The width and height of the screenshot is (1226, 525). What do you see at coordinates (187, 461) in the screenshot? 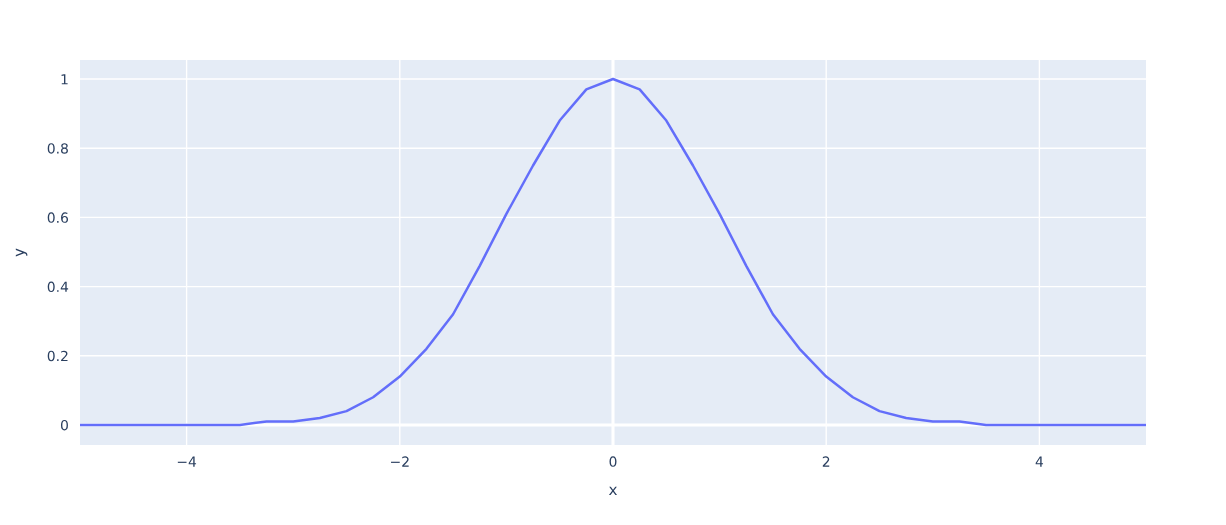
I see `x-tick-label: −4` at bounding box center [187, 461].